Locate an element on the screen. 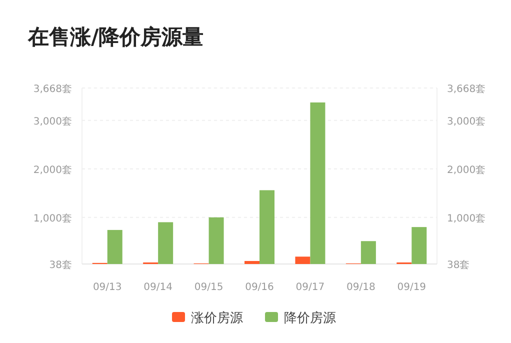  y2-tick-label: 3,668套 is located at coordinates (466, 89).